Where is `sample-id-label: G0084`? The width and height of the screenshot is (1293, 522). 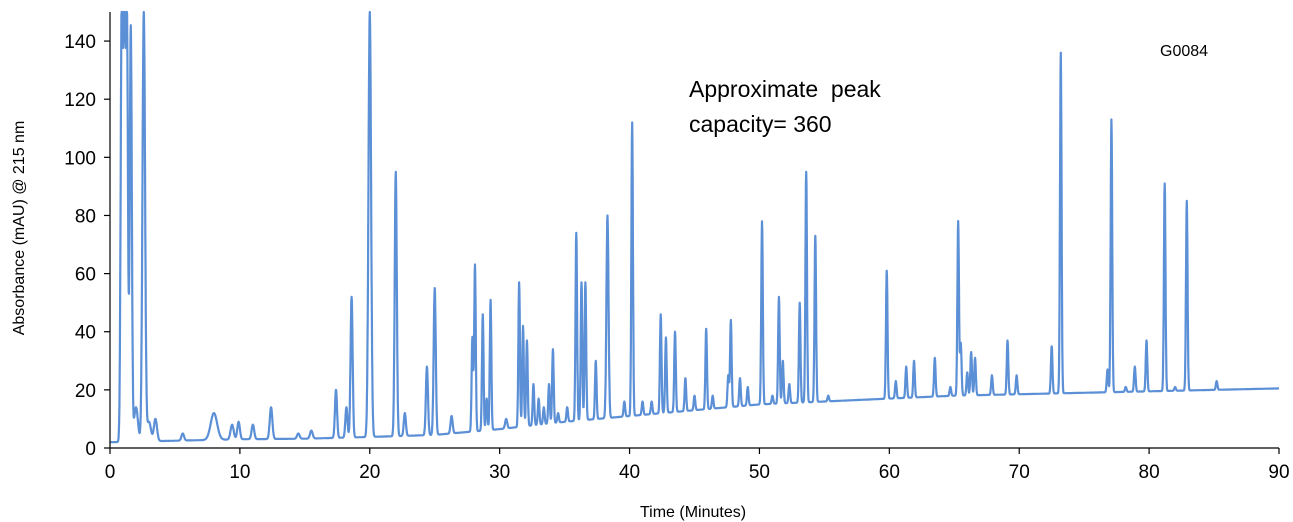 sample-id-label: G0084 is located at coordinates (1184, 51).